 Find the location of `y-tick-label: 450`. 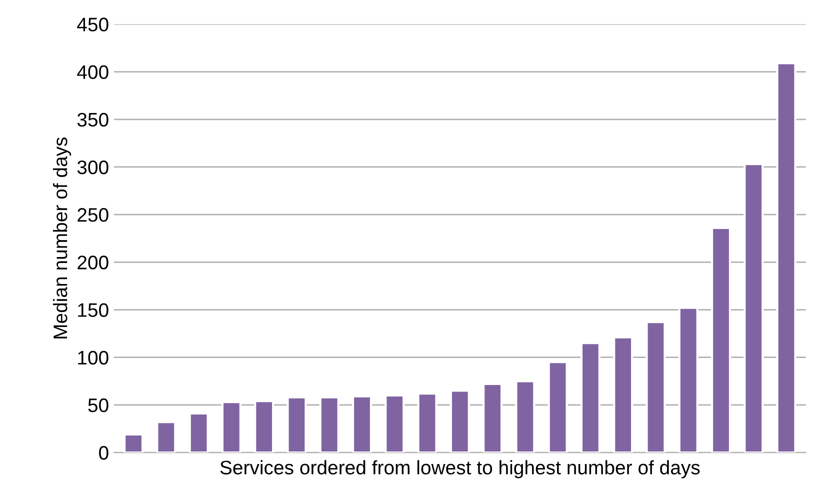

y-tick-label: 450 is located at coordinates (92, 25).